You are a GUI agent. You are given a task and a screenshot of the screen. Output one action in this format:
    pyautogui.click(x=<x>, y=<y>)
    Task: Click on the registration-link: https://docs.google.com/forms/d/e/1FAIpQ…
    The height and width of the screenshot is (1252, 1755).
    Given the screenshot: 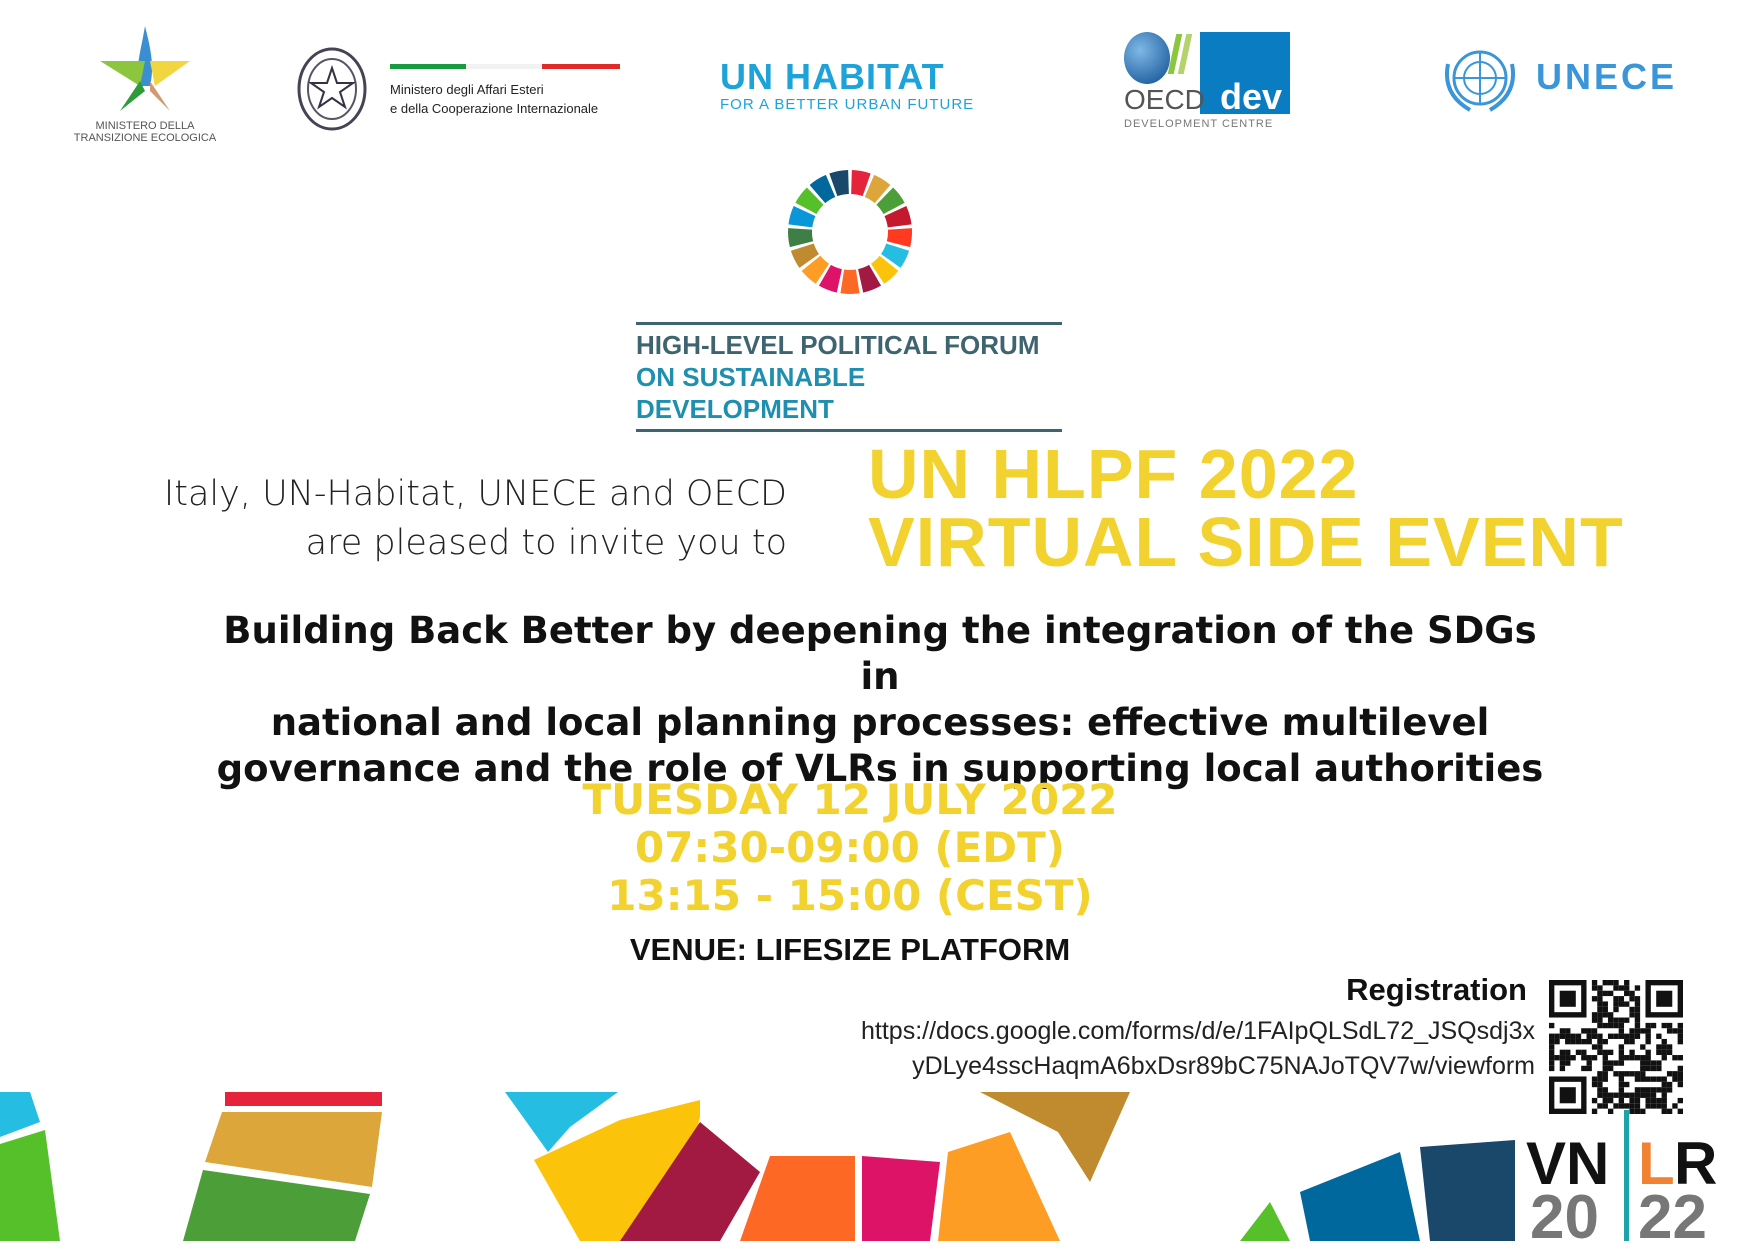 What is the action you would take?
    pyautogui.click(x=1198, y=1049)
    